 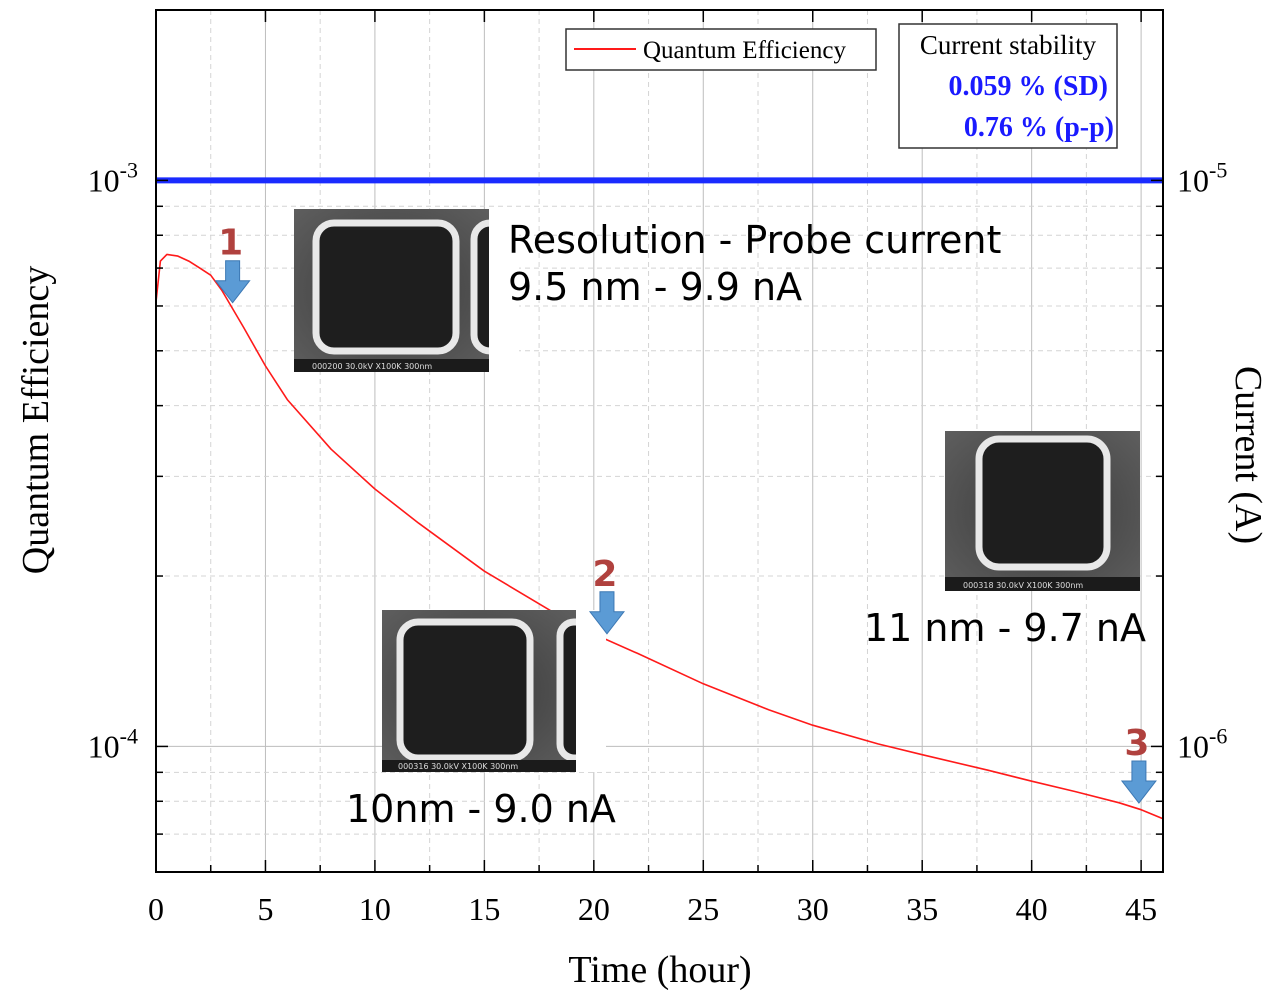 What do you see at coordinates (604, 574) in the screenshot?
I see `marker-label-2: 2` at bounding box center [604, 574].